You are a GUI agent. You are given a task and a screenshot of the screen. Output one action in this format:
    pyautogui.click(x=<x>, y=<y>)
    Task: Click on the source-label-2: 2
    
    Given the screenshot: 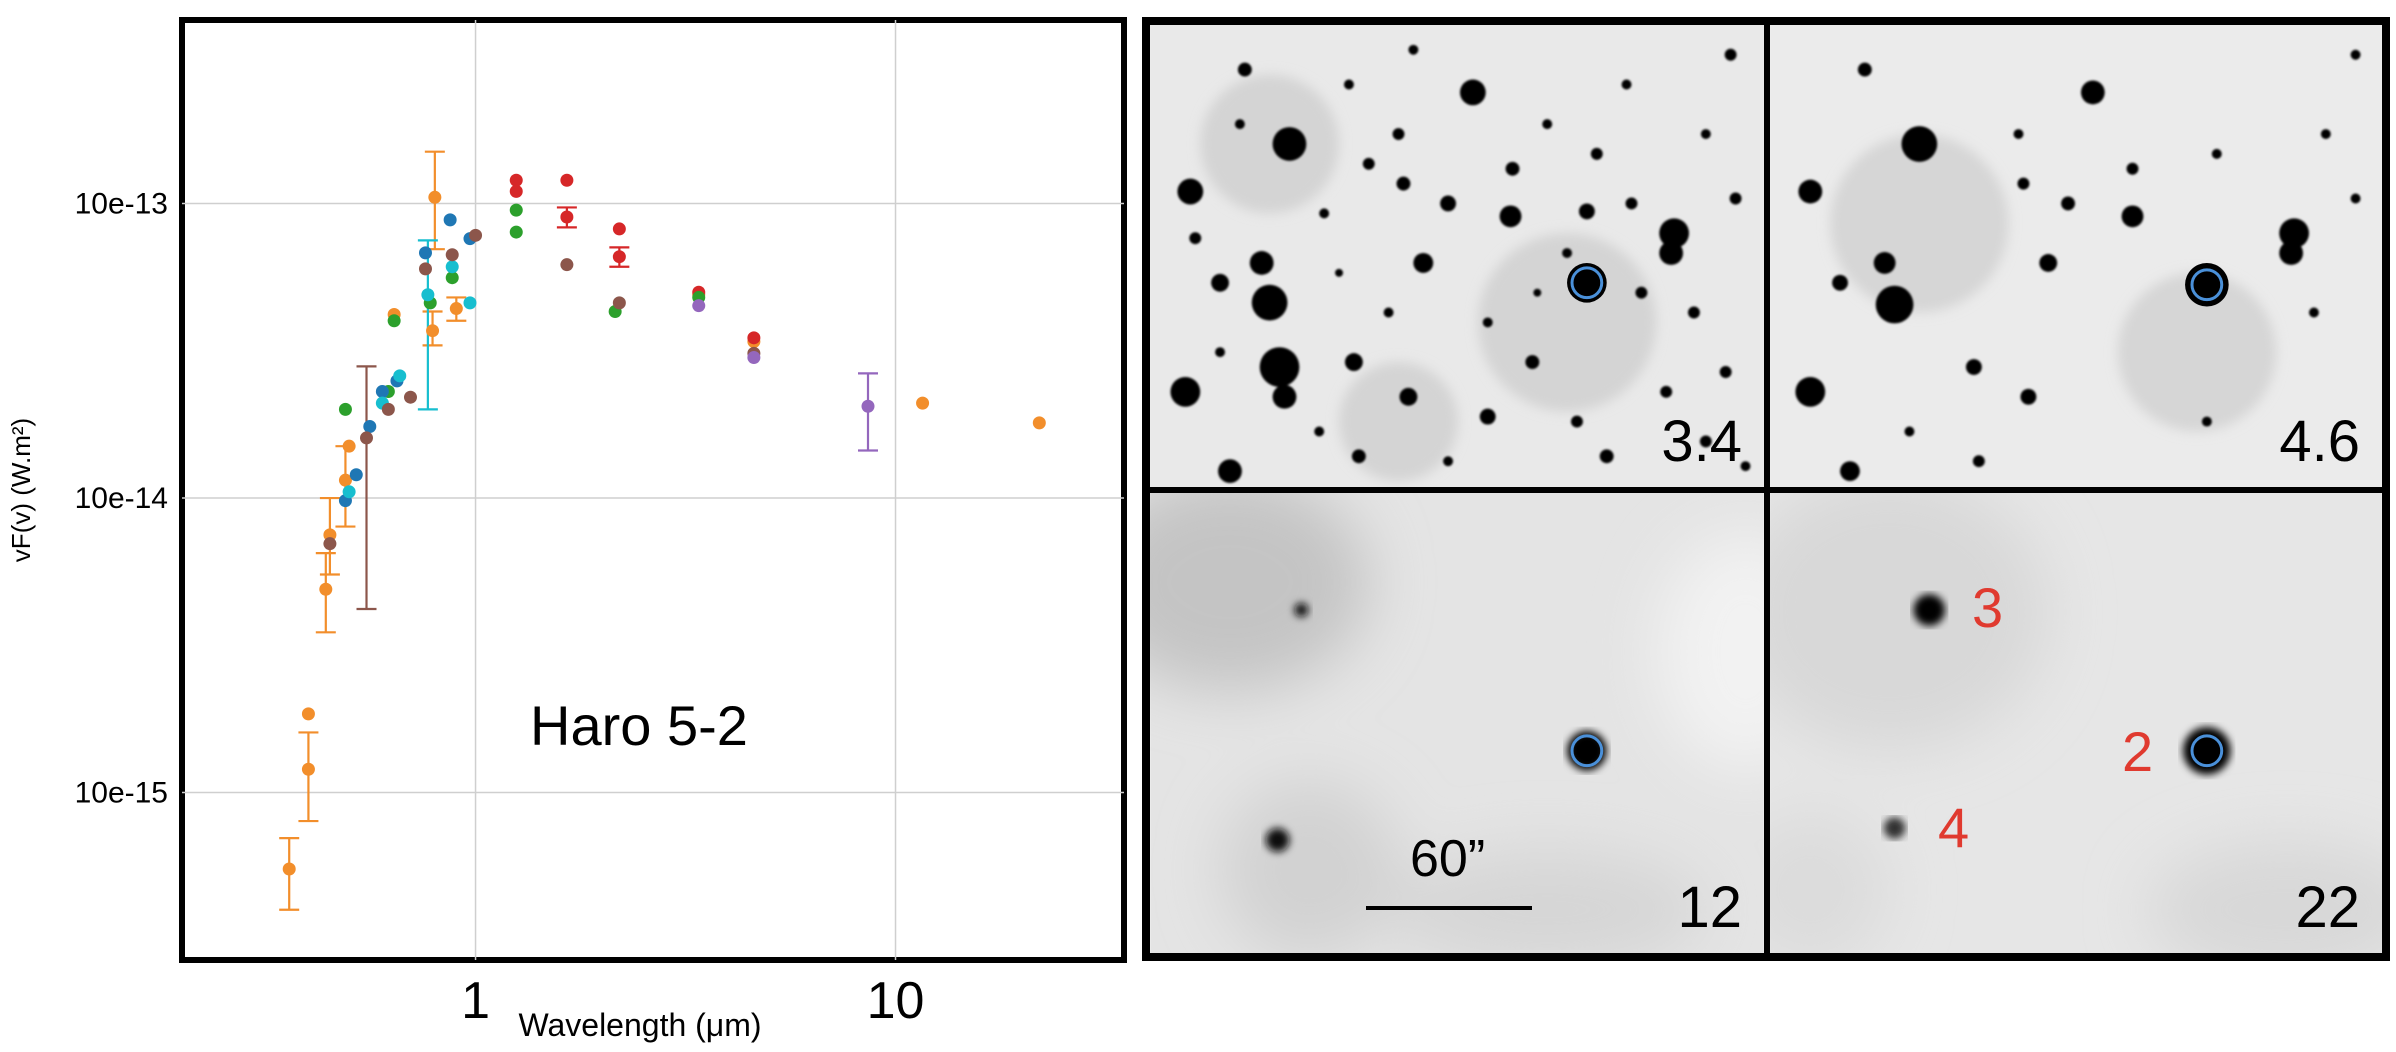 What is the action you would take?
    pyautogui.click(x=2138, y=751)
    